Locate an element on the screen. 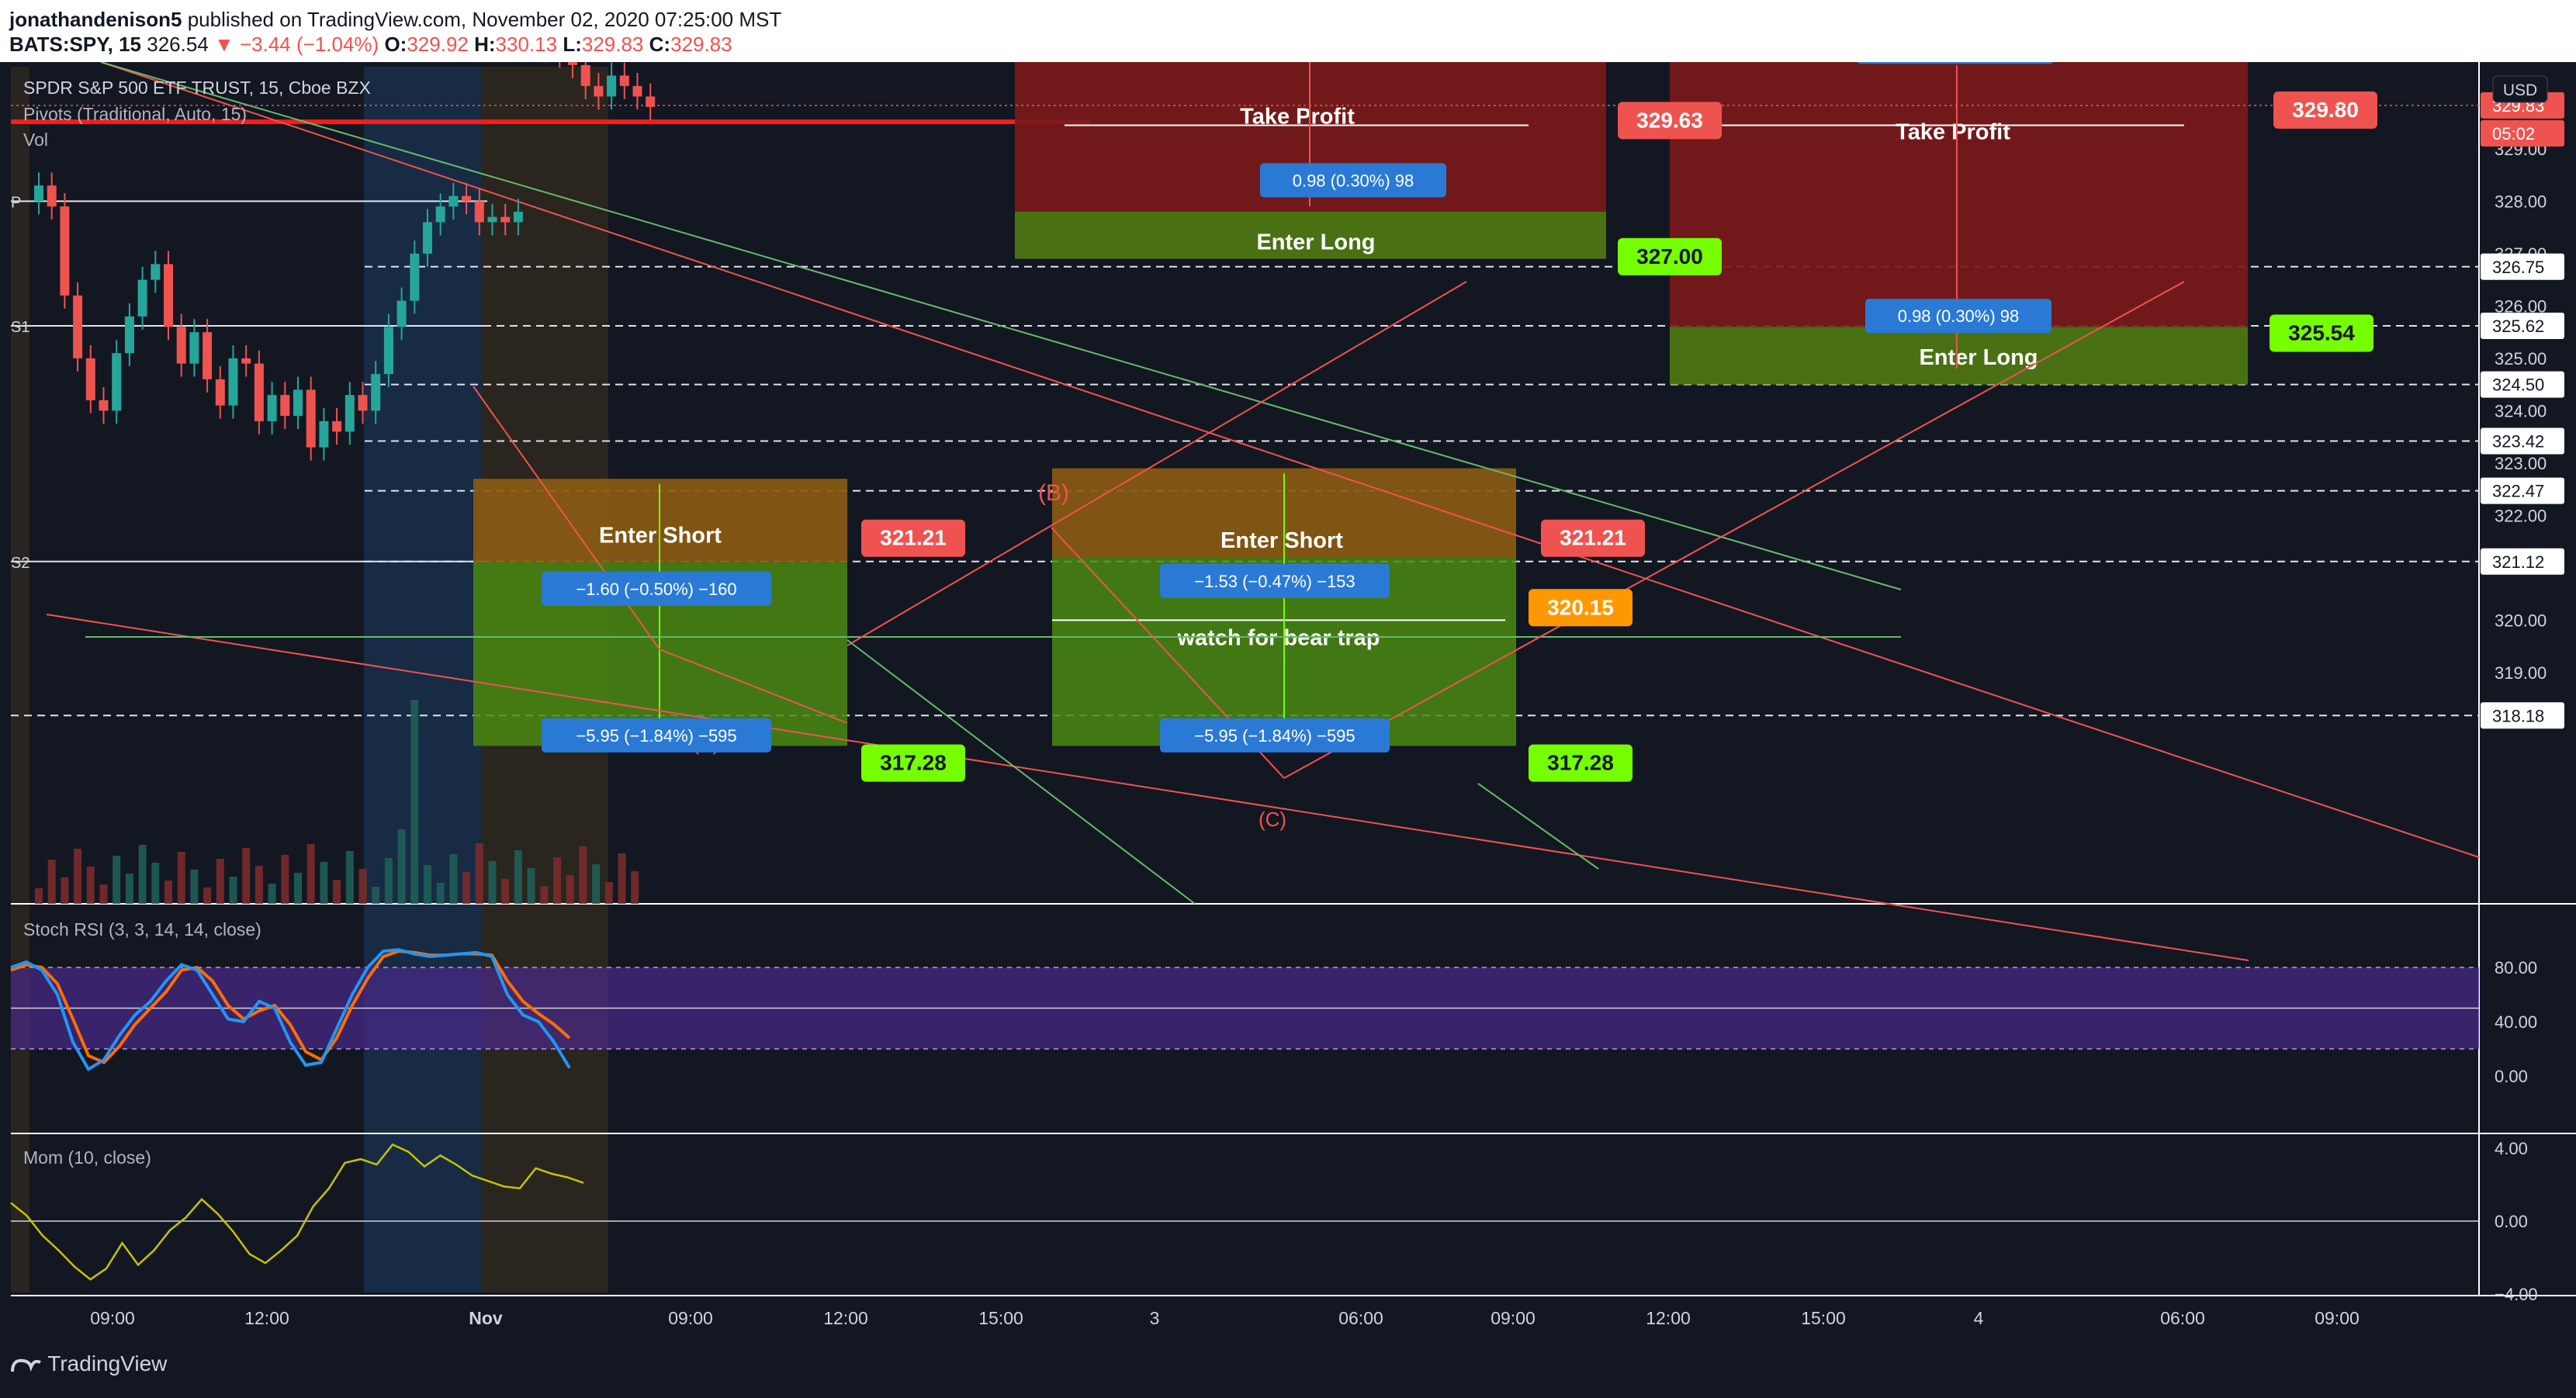 Image resolution: width=2576 pixels, height=1398 pixels. trade-box-label: Take Profit is located at coordinates (1953, 132).